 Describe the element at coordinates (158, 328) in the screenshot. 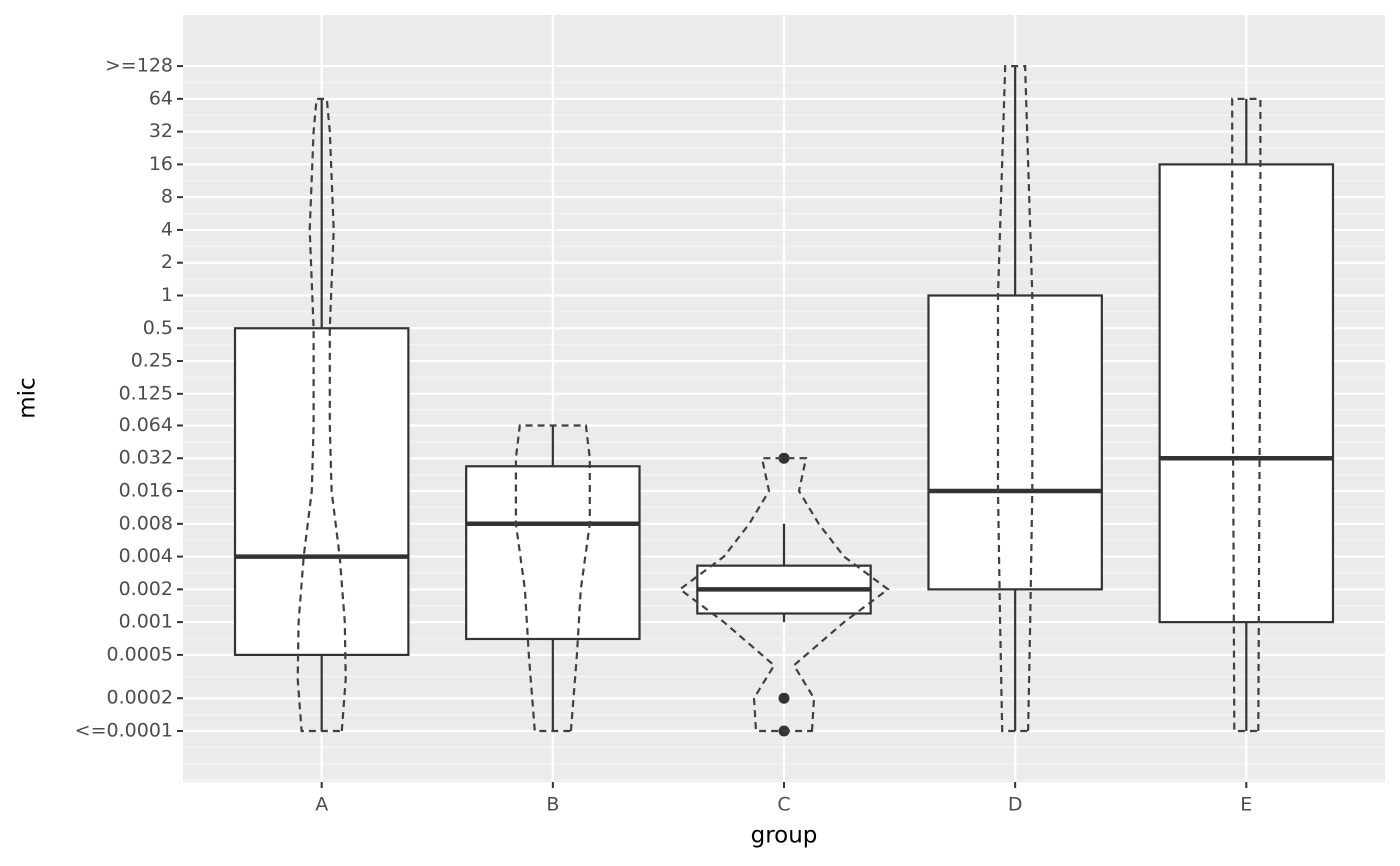

I see `y-tick-label: 0.5` at that location.